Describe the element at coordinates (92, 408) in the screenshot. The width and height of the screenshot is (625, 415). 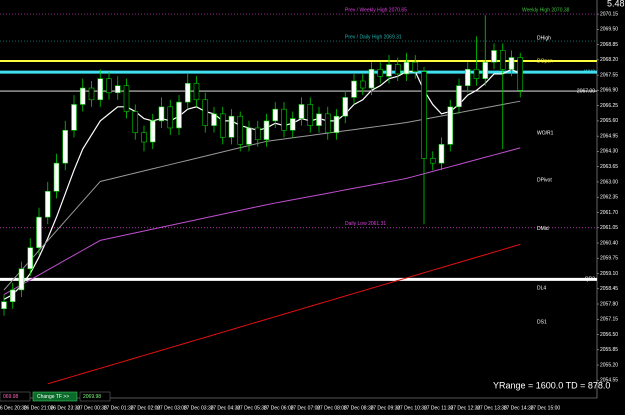
I see `x-tick-label: 27 Dec 00:30` at that location.